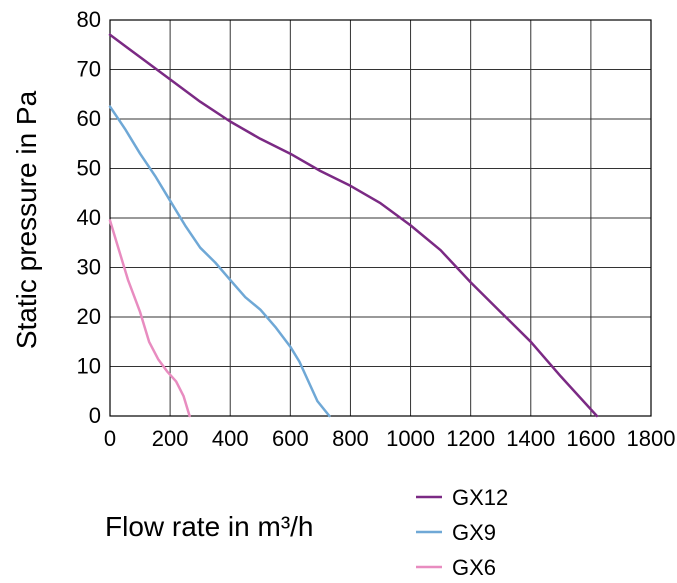  I want to click on legend-label-gx9: GX9, so click(474, 532).